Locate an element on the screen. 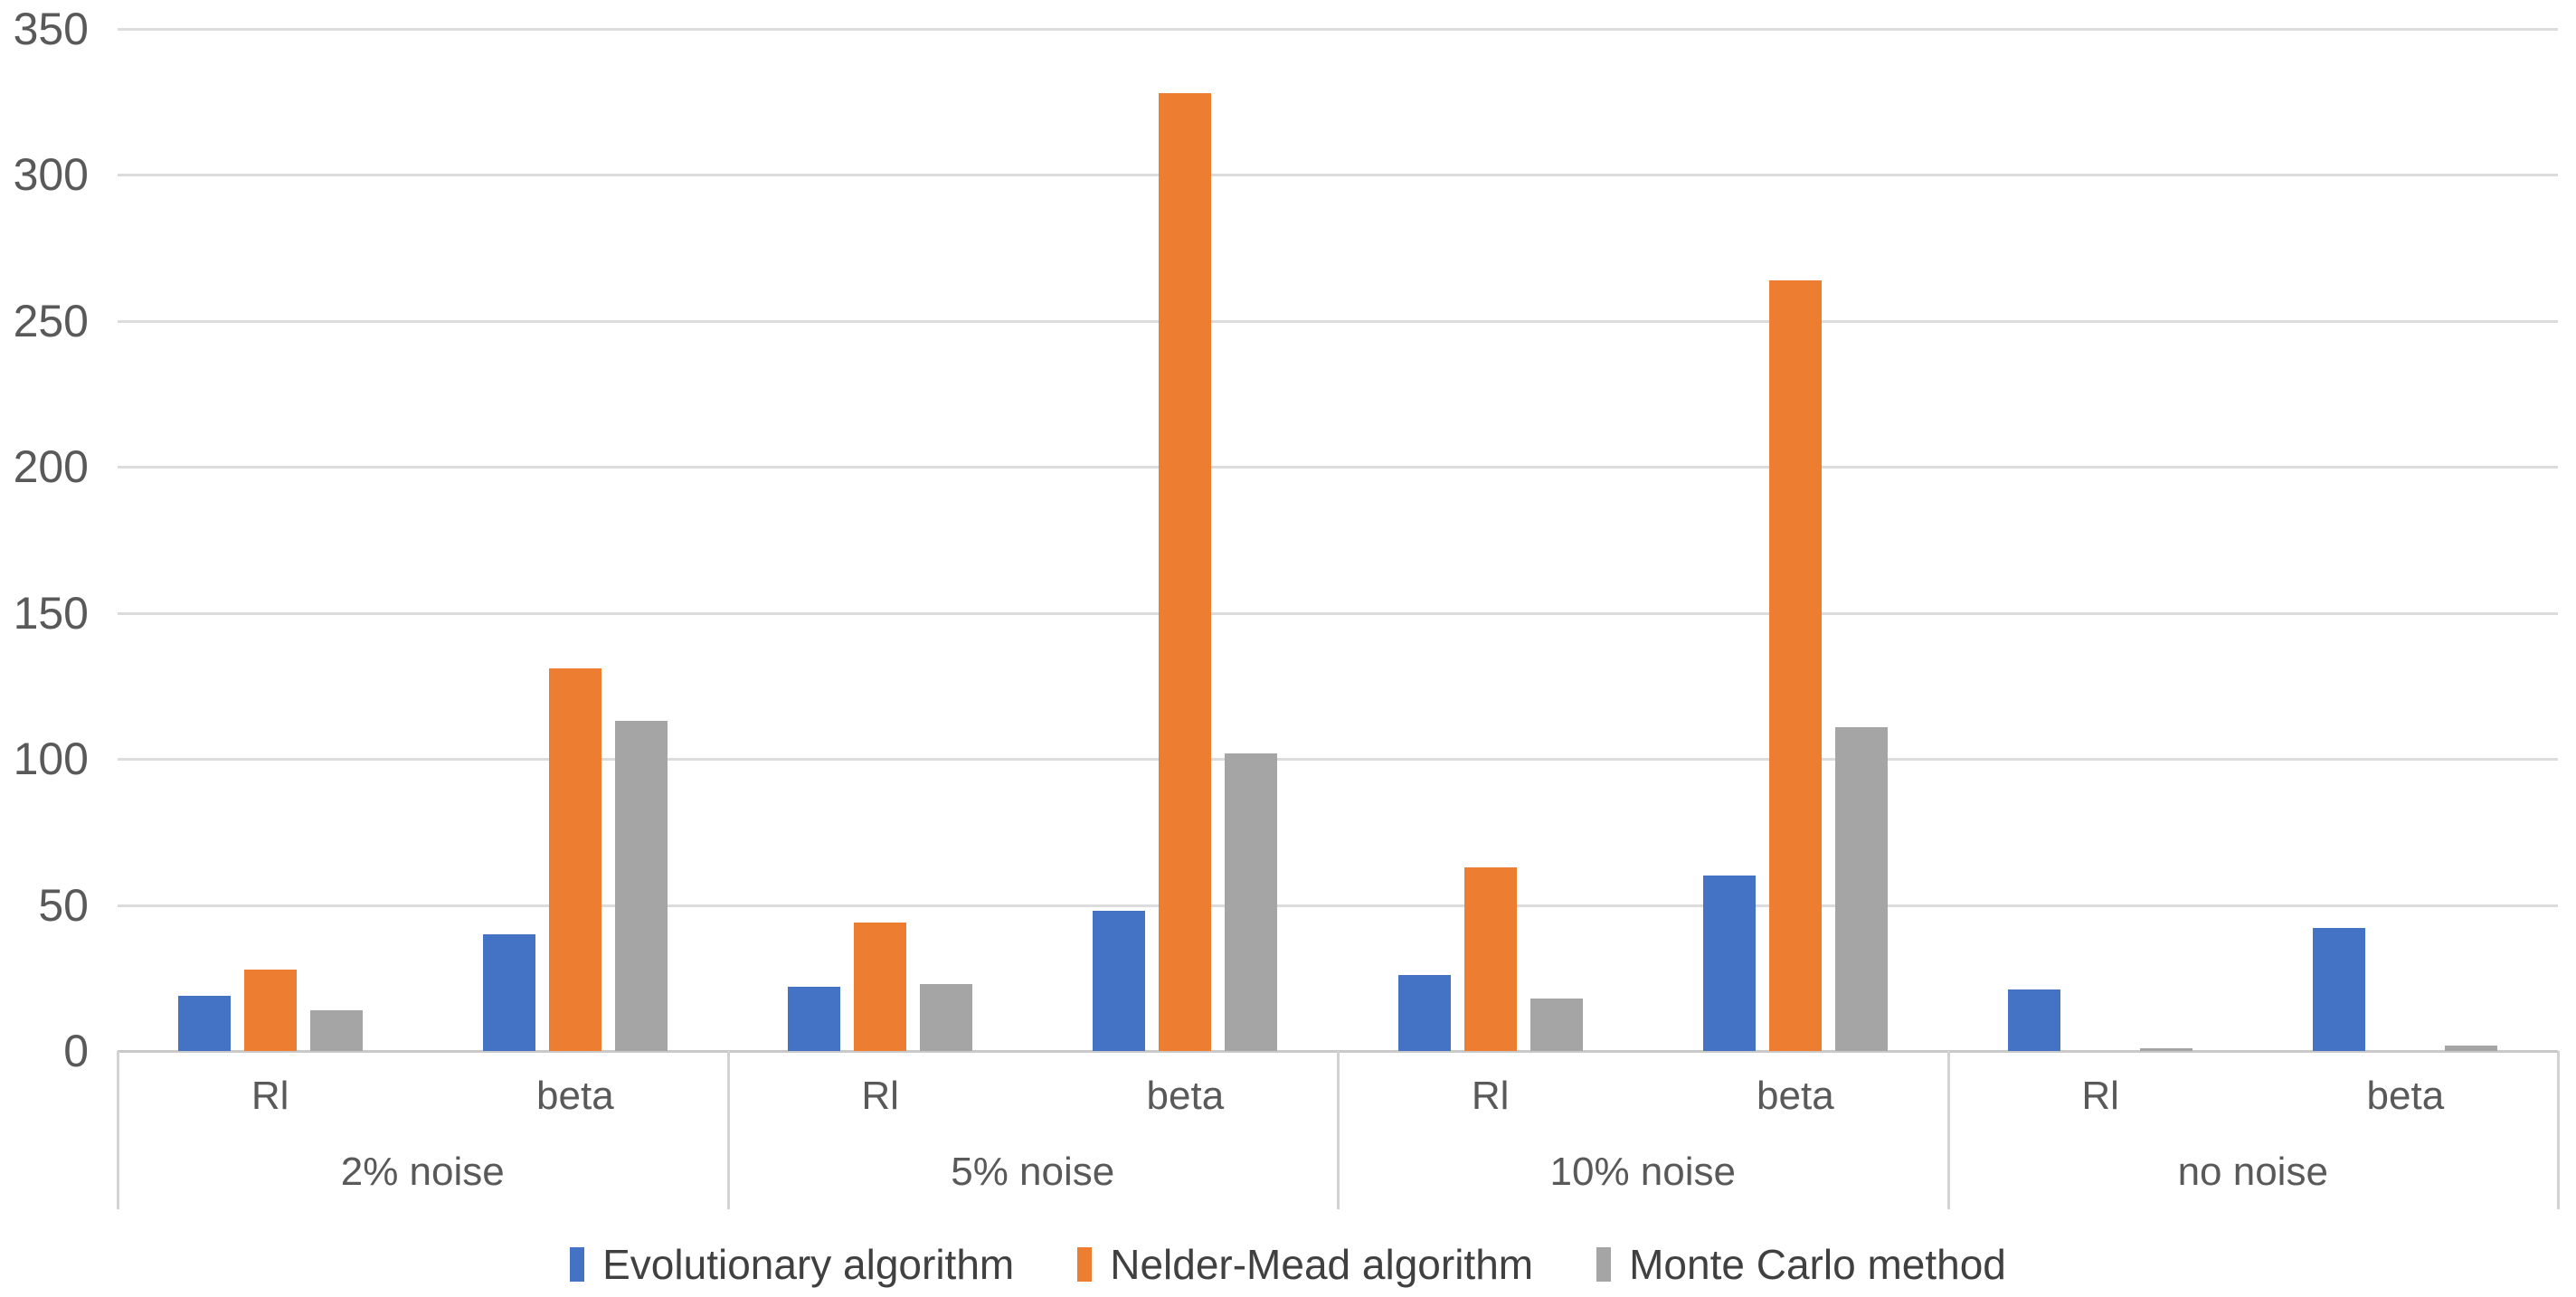  y-tick-label: 100 is located at coordinates (51, 759).